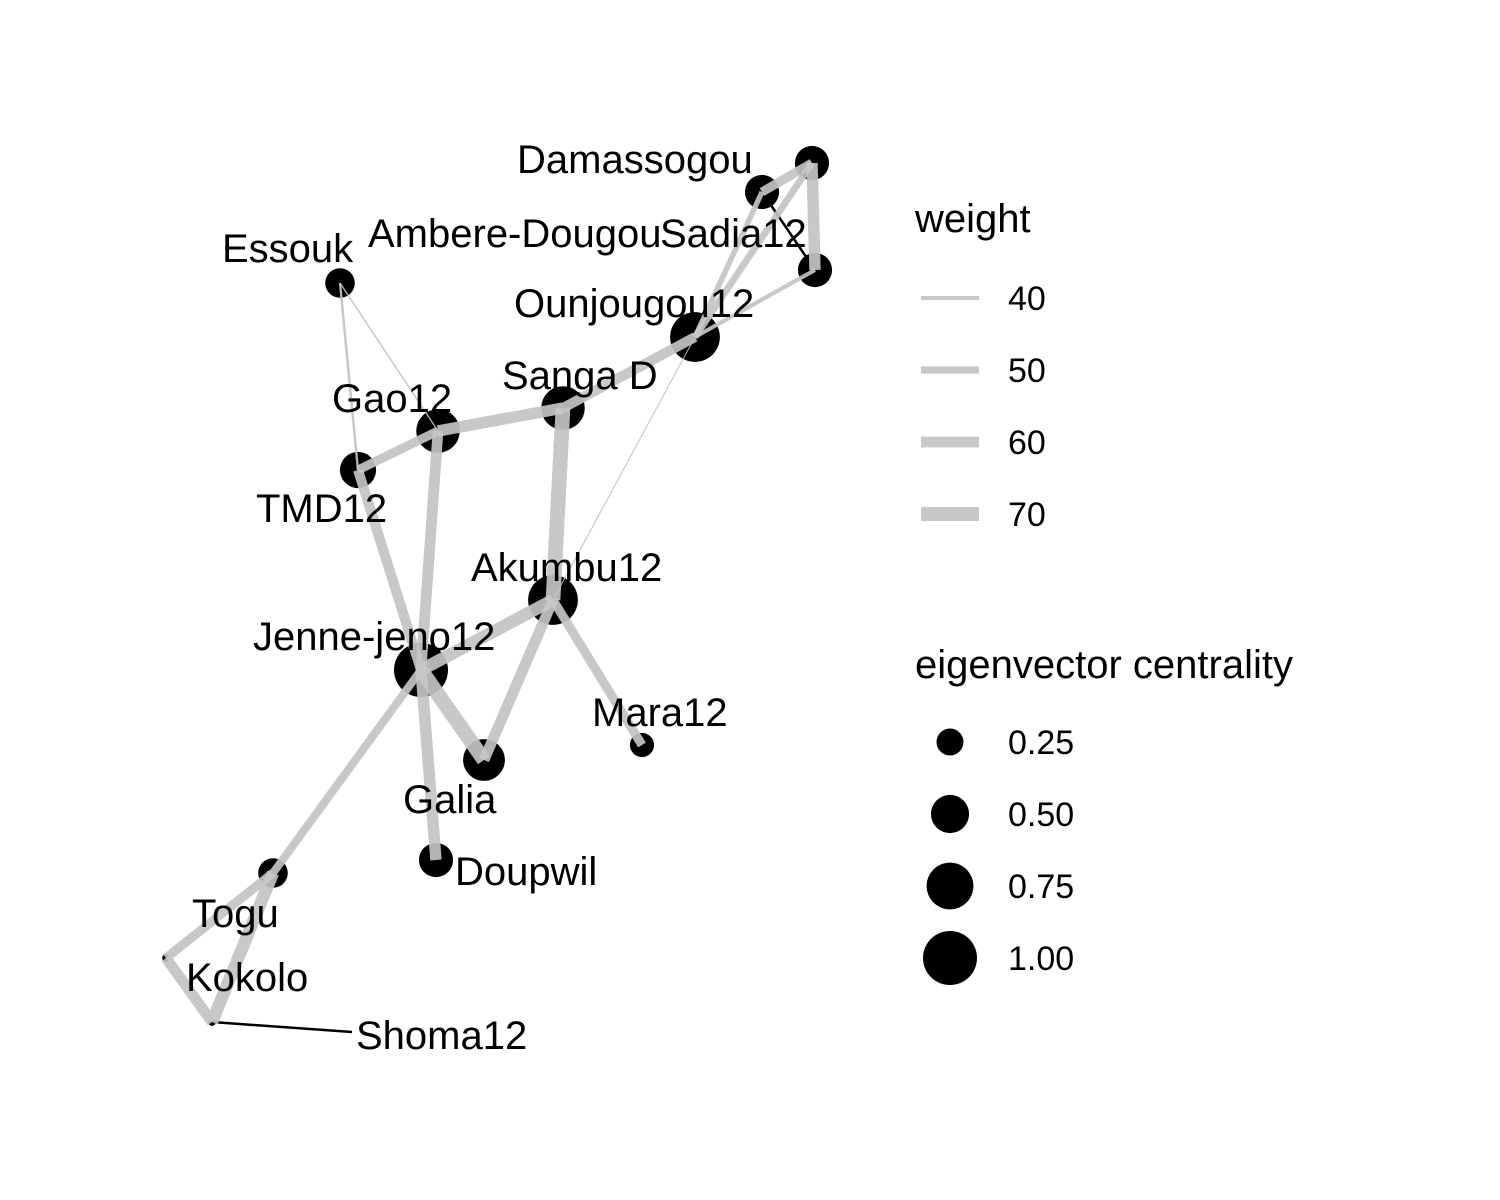  What do you see at coordinates (1027, 299) in the screenshot?
I see `legend-weight-label-40: 40` at bounding box center [1027, 299].